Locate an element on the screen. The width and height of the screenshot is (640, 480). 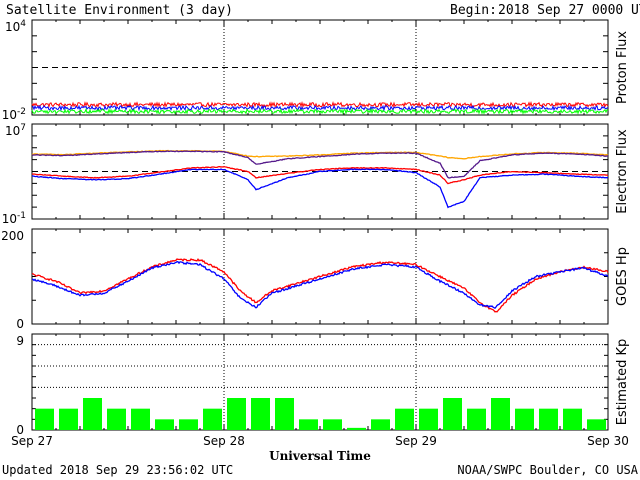
begin-value: 2018 Sep 27 0000 UTC is located at coordinates (569, 10).